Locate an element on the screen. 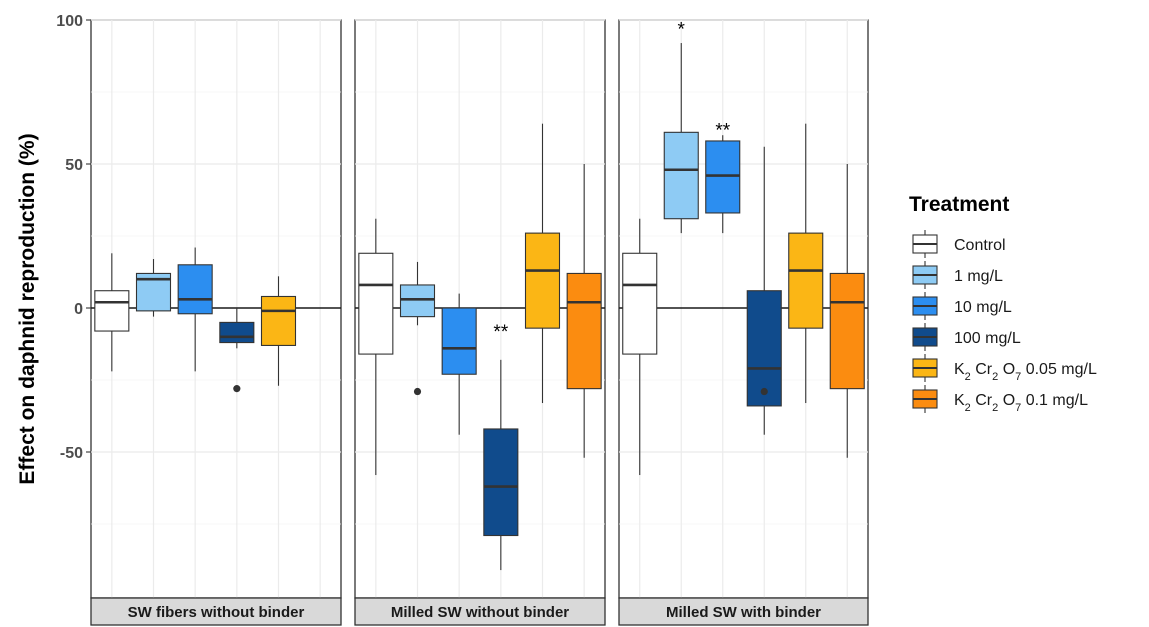 The image size is (1149, 627). facet-strip-label: Milled SW with binder is located at coordinates (743, 612).